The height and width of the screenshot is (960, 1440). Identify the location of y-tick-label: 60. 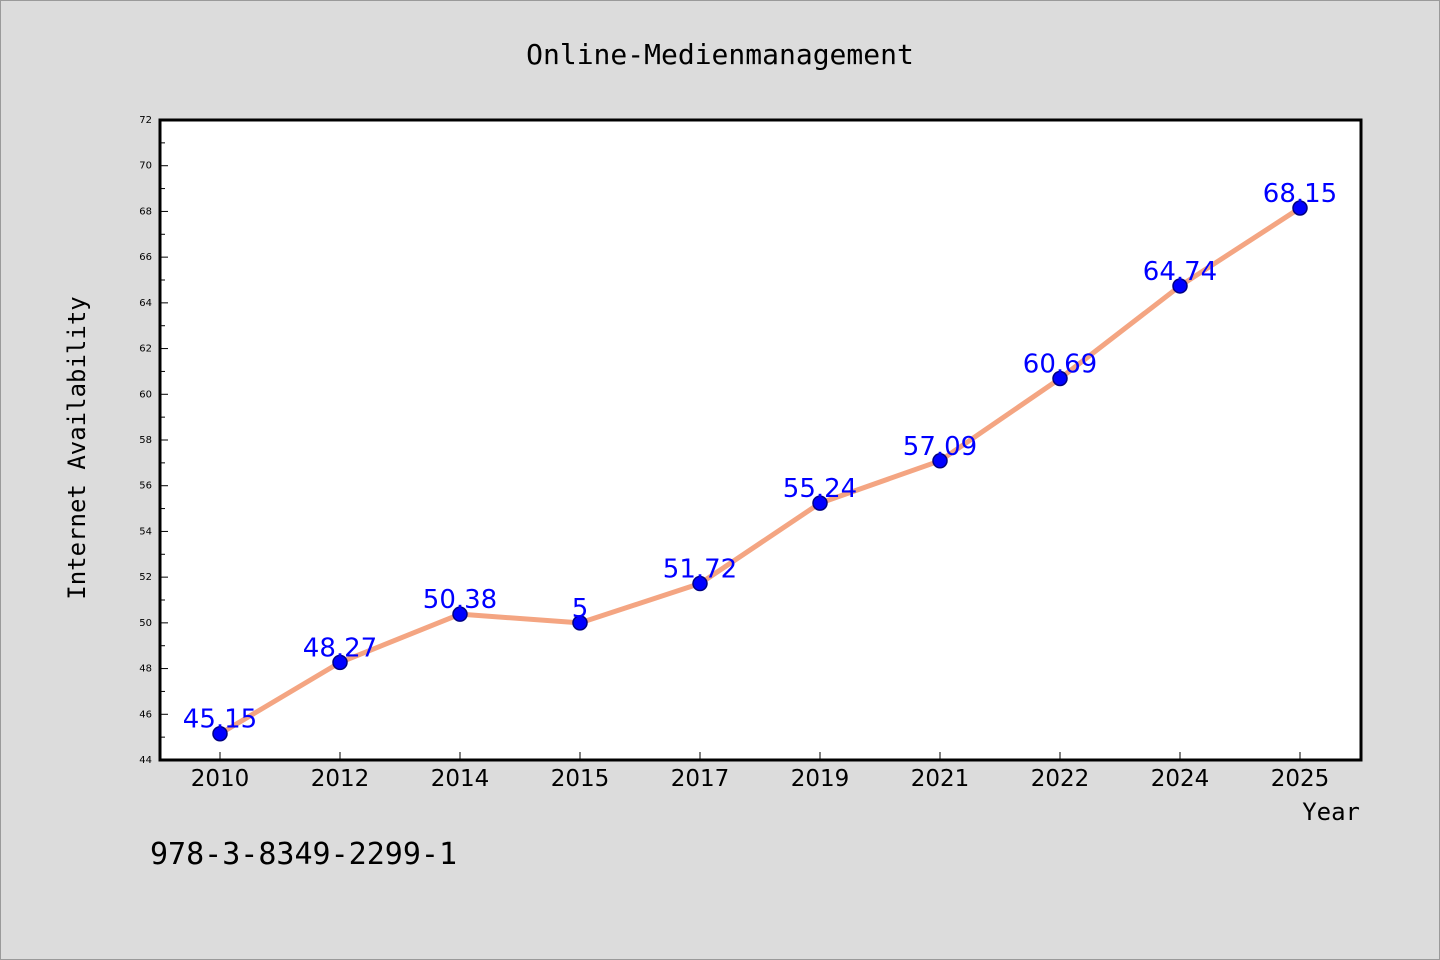
(145, 394).